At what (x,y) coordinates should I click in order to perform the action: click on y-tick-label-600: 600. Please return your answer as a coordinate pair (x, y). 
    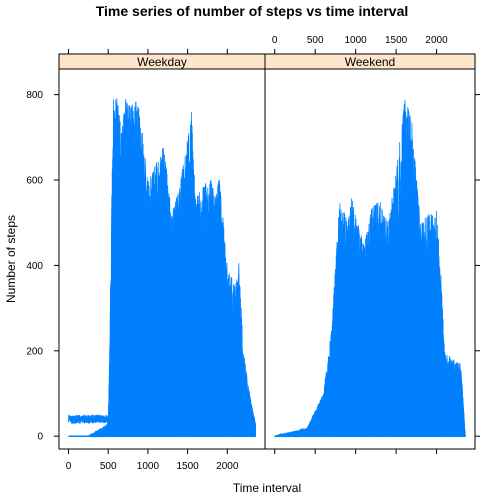
    Looking at the image, I should click on (34, 181).